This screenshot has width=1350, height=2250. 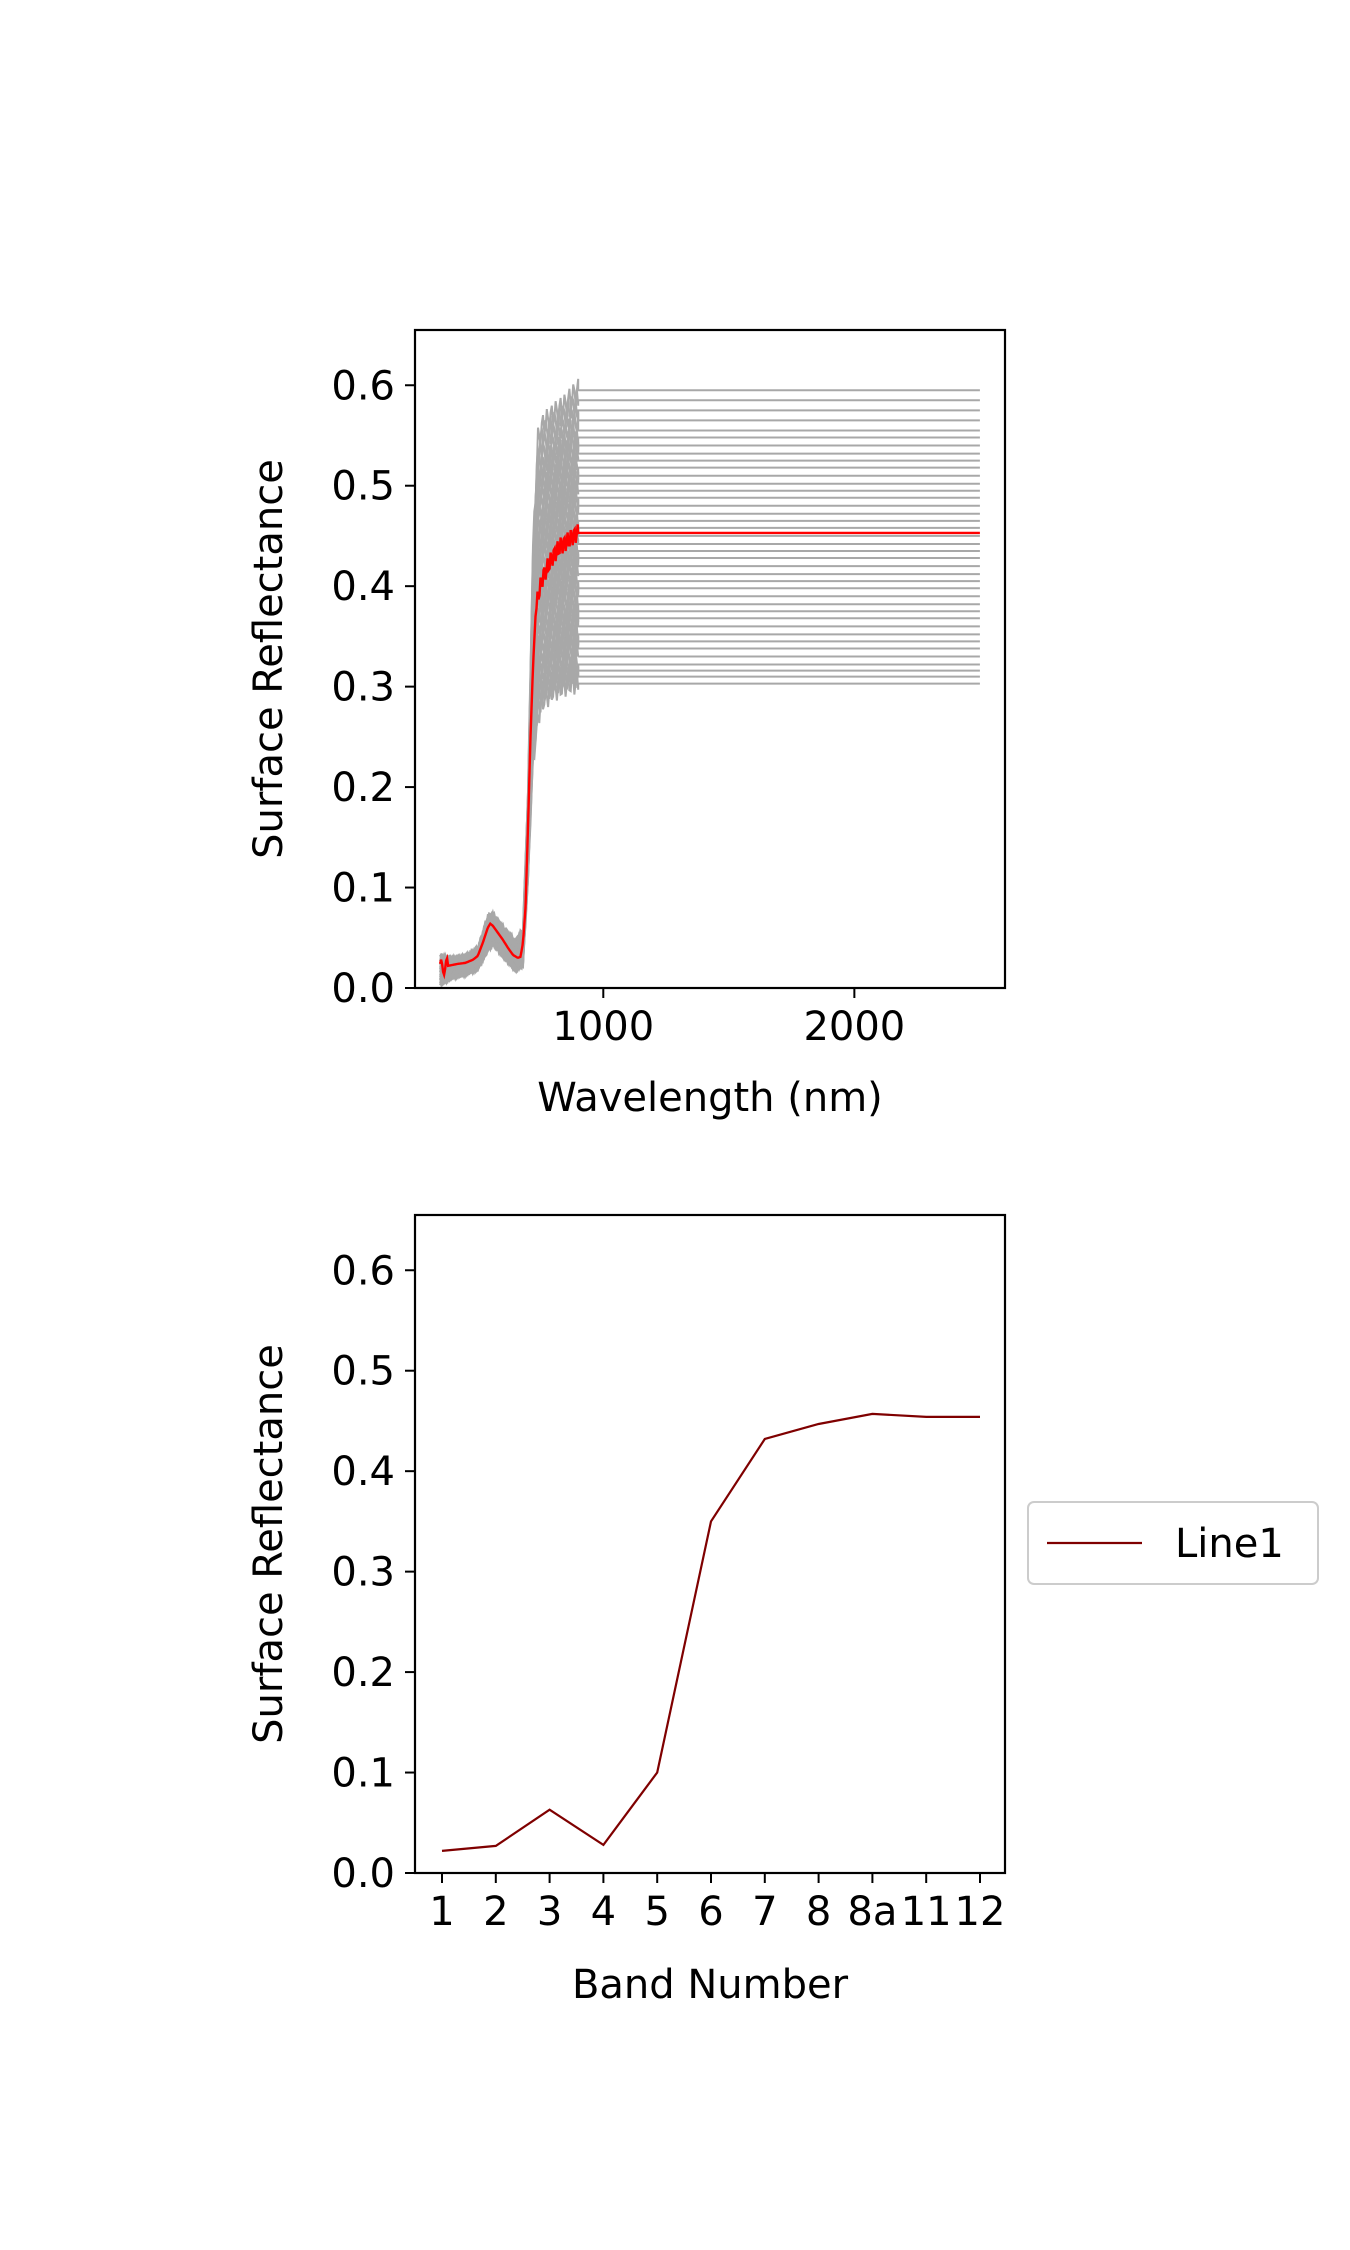 I want to click on band-y-axis: 0.0 0.1 0.2 0.3 0.4 0.5 0.6, so click(x=373, y=1572).